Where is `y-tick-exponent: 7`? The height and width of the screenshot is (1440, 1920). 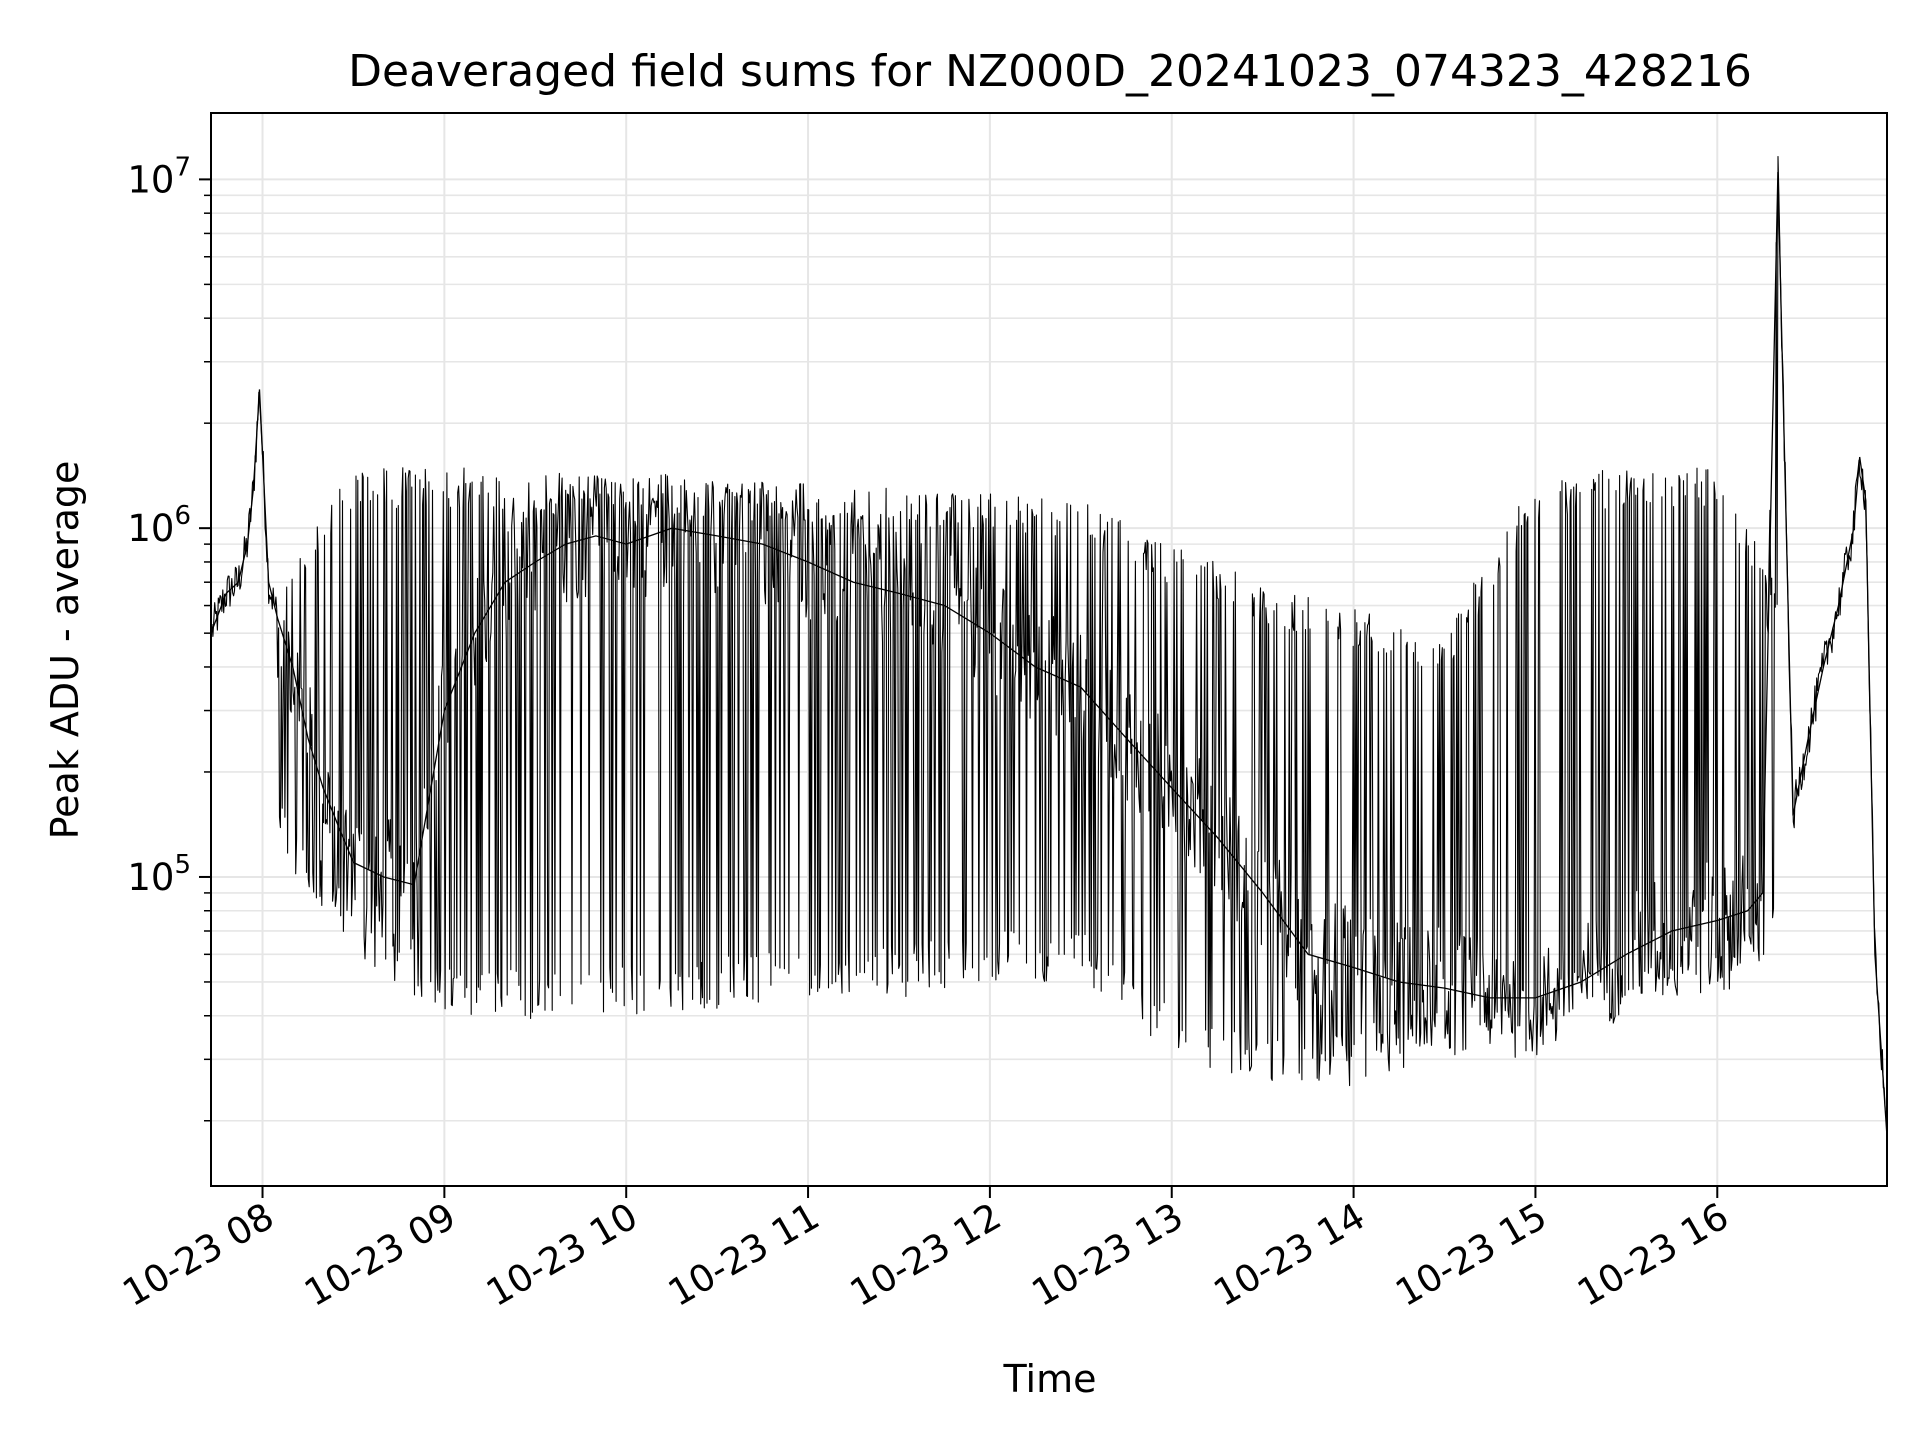
y-tick-exponent: 7 is located at coordinates (182, 167).